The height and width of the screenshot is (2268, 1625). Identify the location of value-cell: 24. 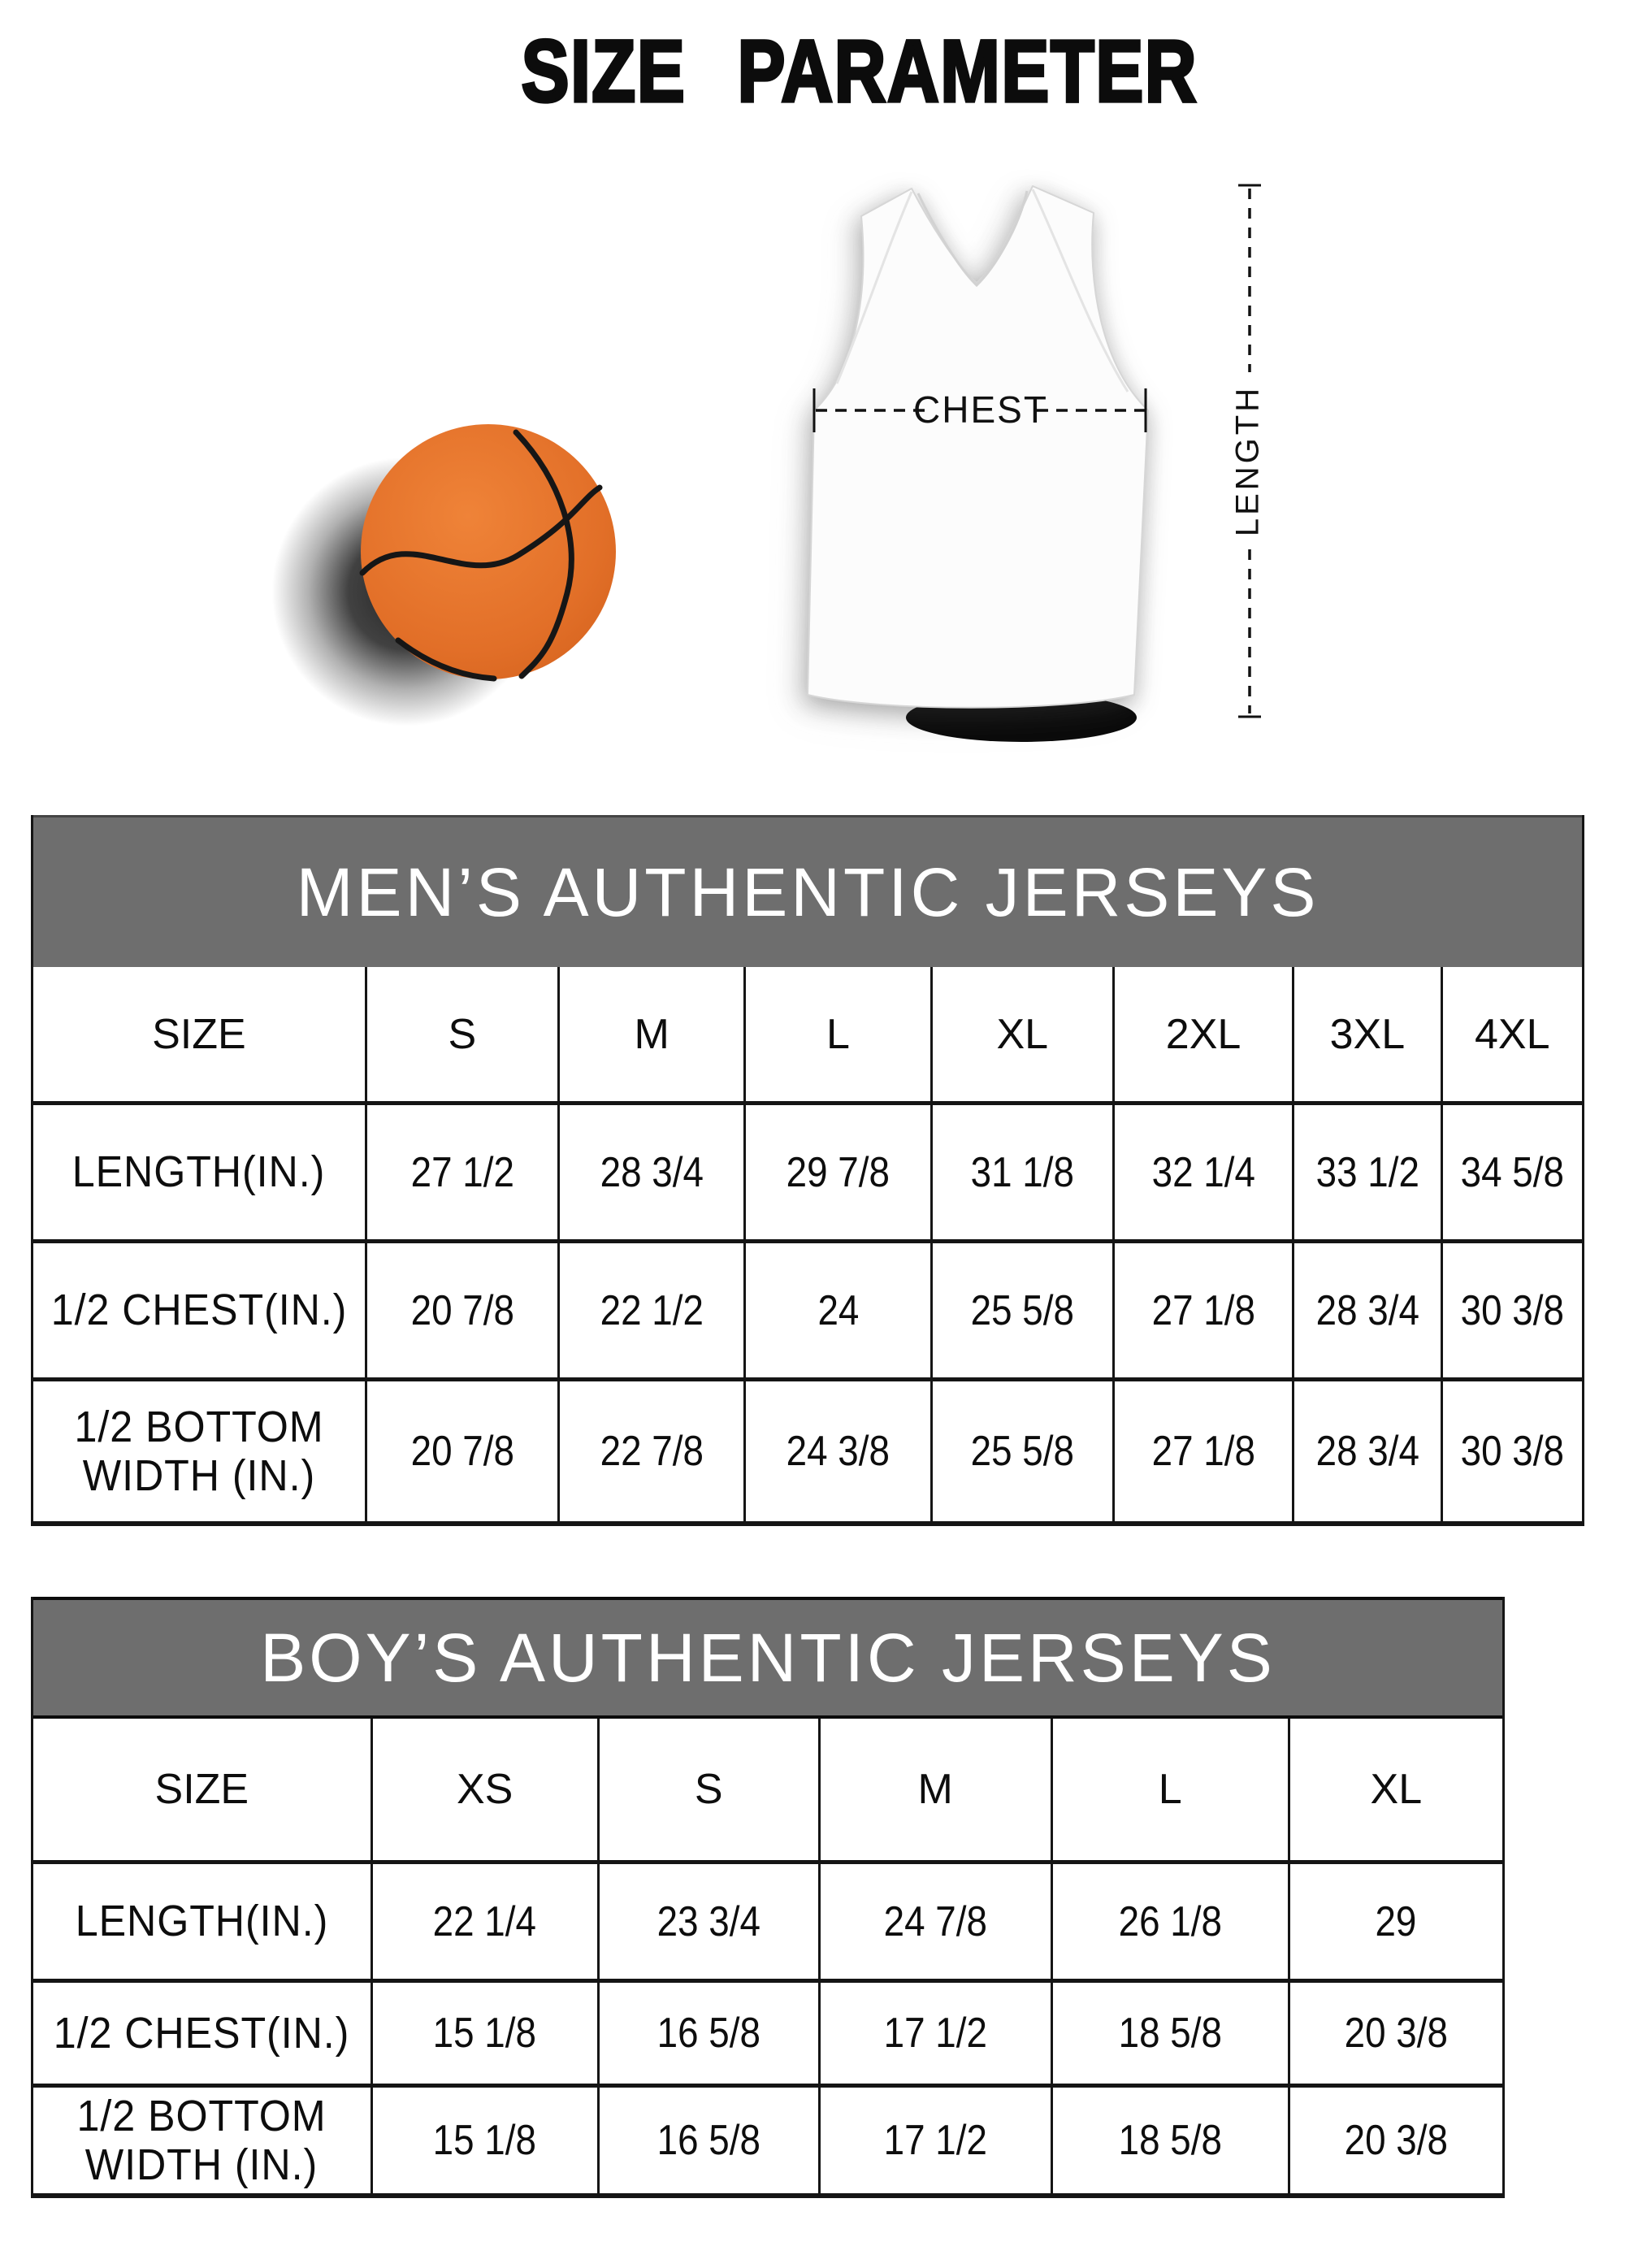
(839, 1310).